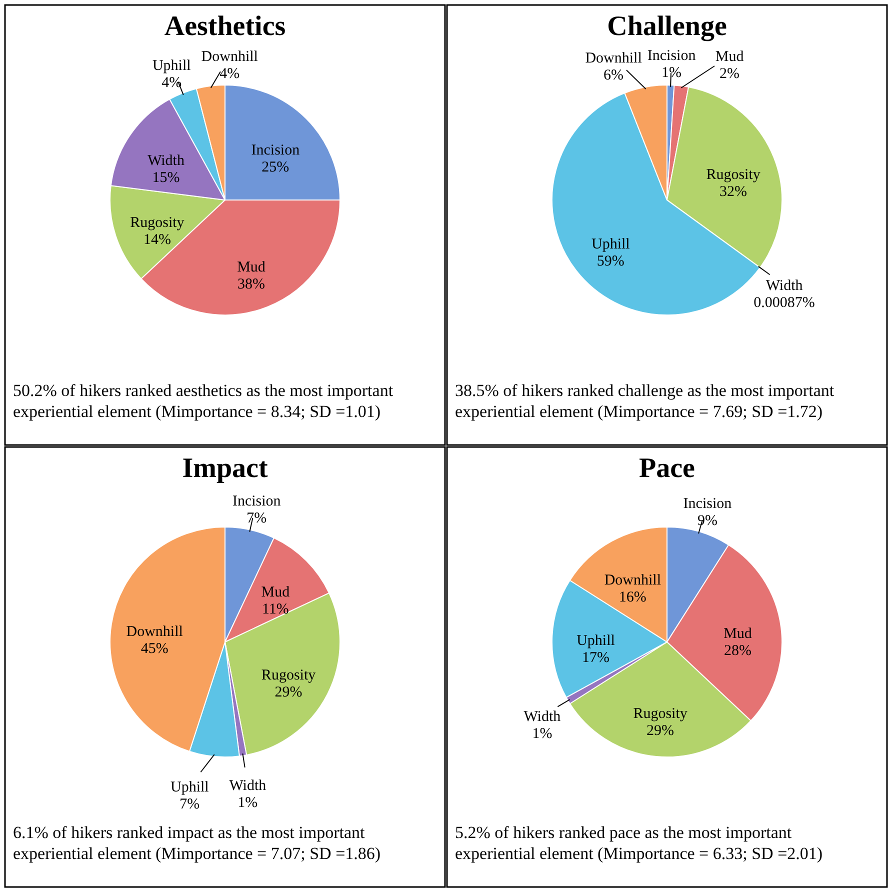 The height and width of the screenshot is (895, 896). Describe the element at coordinates (707, 520) in the screenshot. I see `data-label: 9%` at that location.